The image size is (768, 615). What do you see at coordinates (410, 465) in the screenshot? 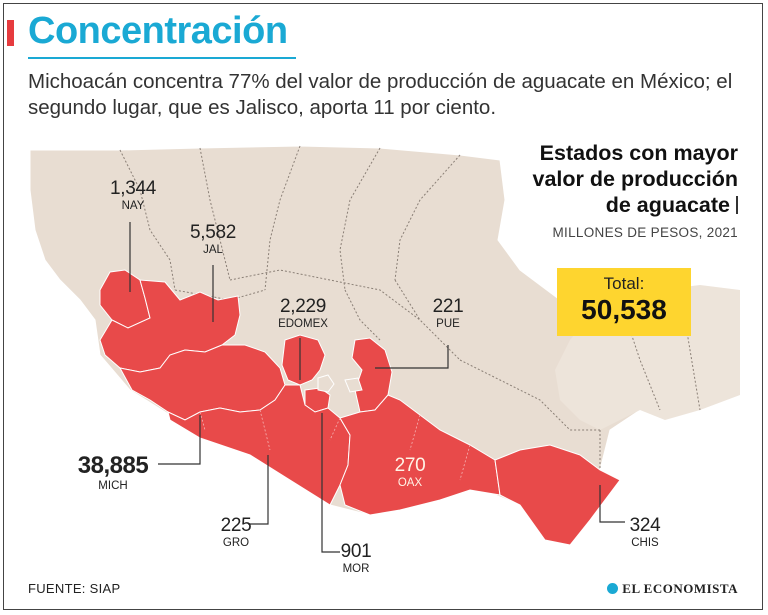
I see `value-oax: 270` at bounding box center [410, 465].